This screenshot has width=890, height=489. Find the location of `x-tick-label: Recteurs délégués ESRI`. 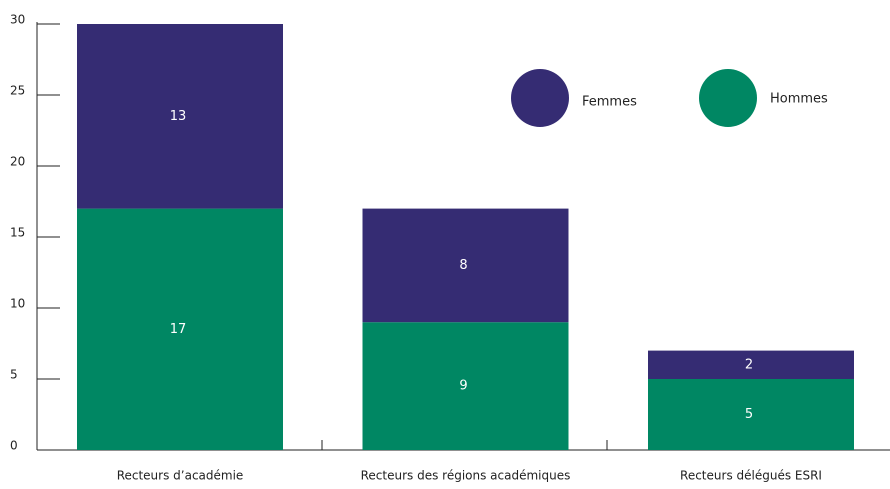

x-tick-label: Recteurs délégués ESRI is located at coordinates (751, 476).